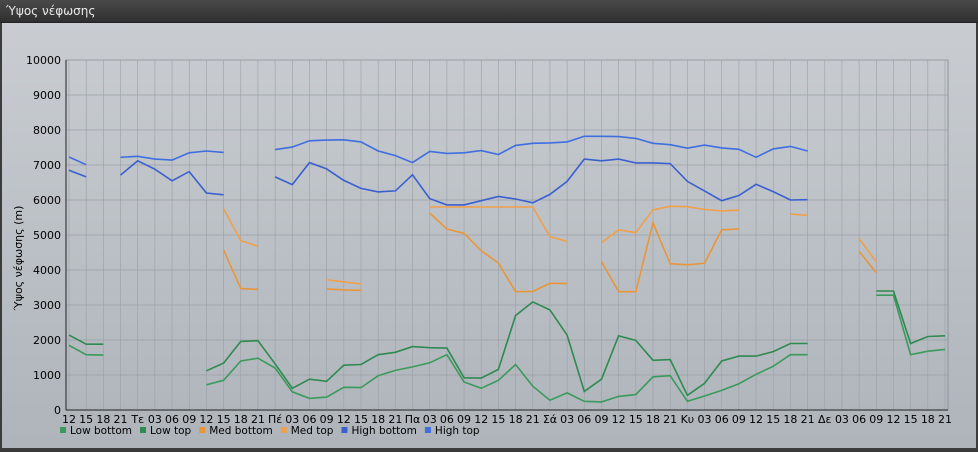 The height and width of the screenshot is (452, 978). I want to click on legend-label: Med bottom, so click(241, 431).